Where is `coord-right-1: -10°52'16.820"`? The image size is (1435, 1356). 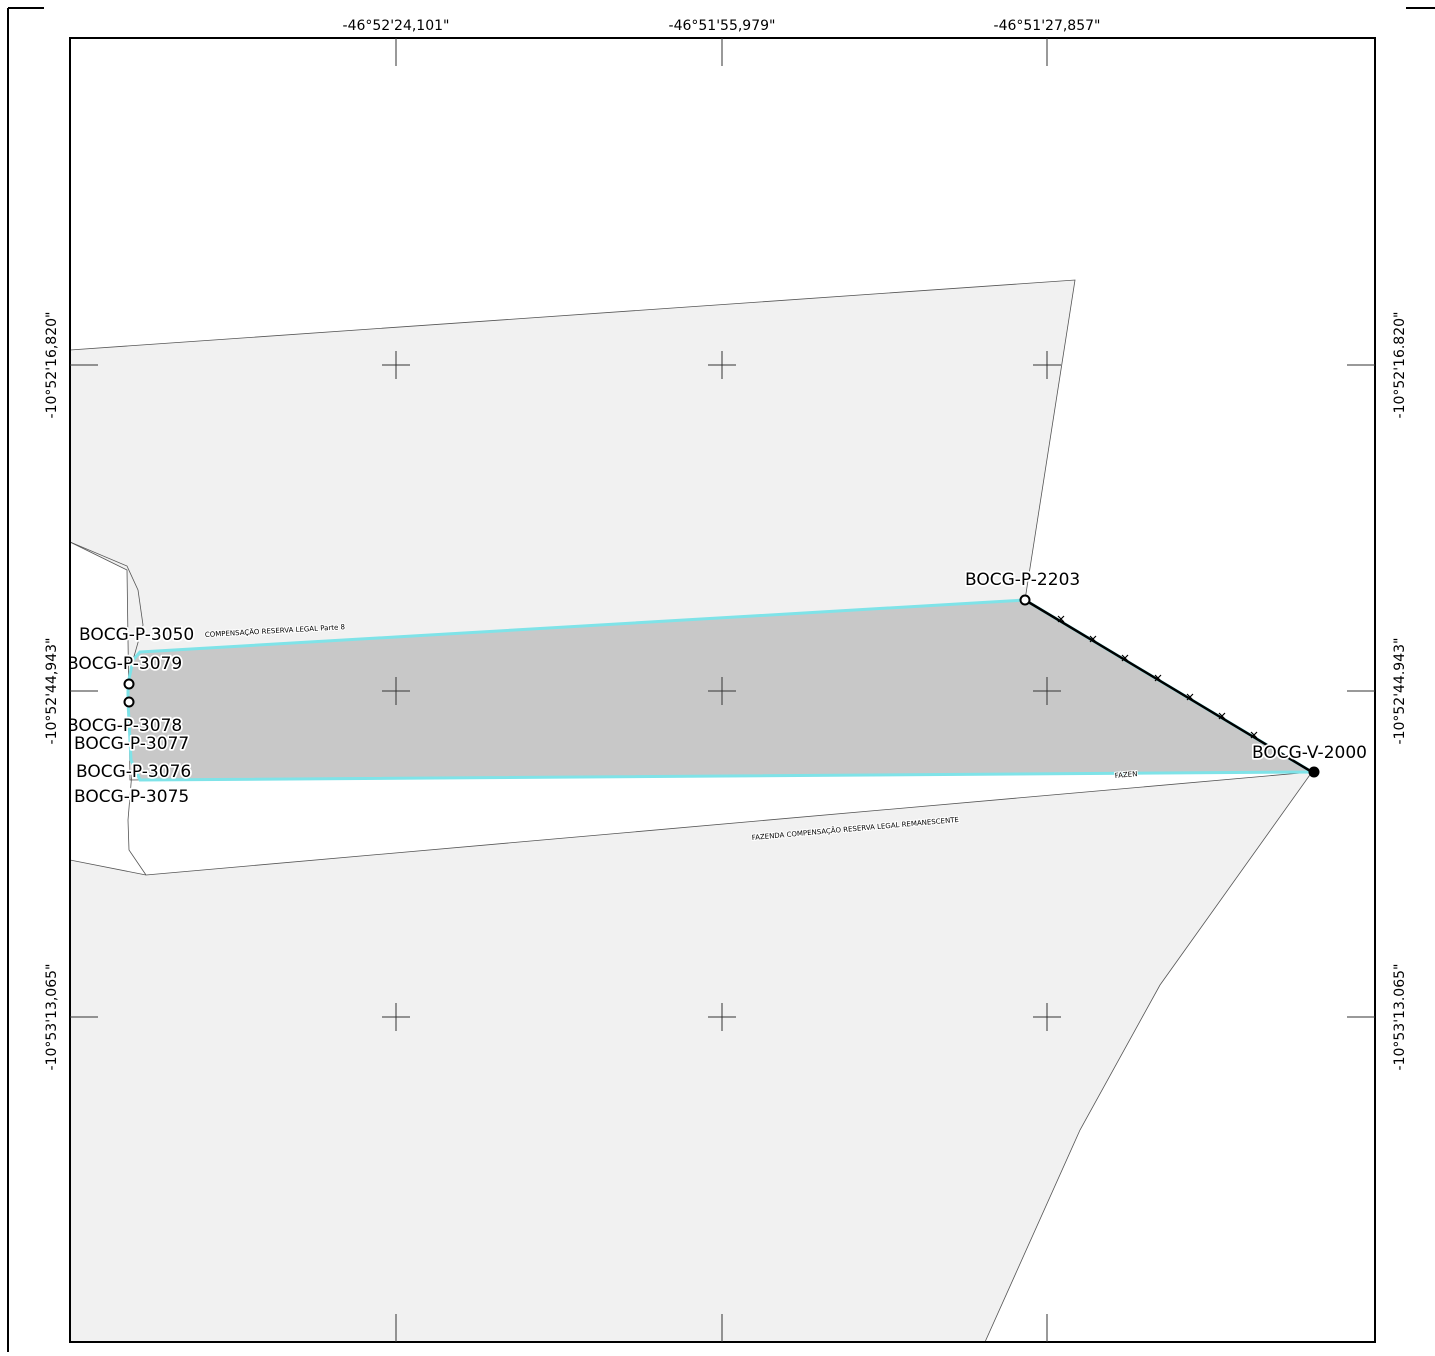 coord-right-1: -10°52'16.820" is located at coordinates (1400, 365).